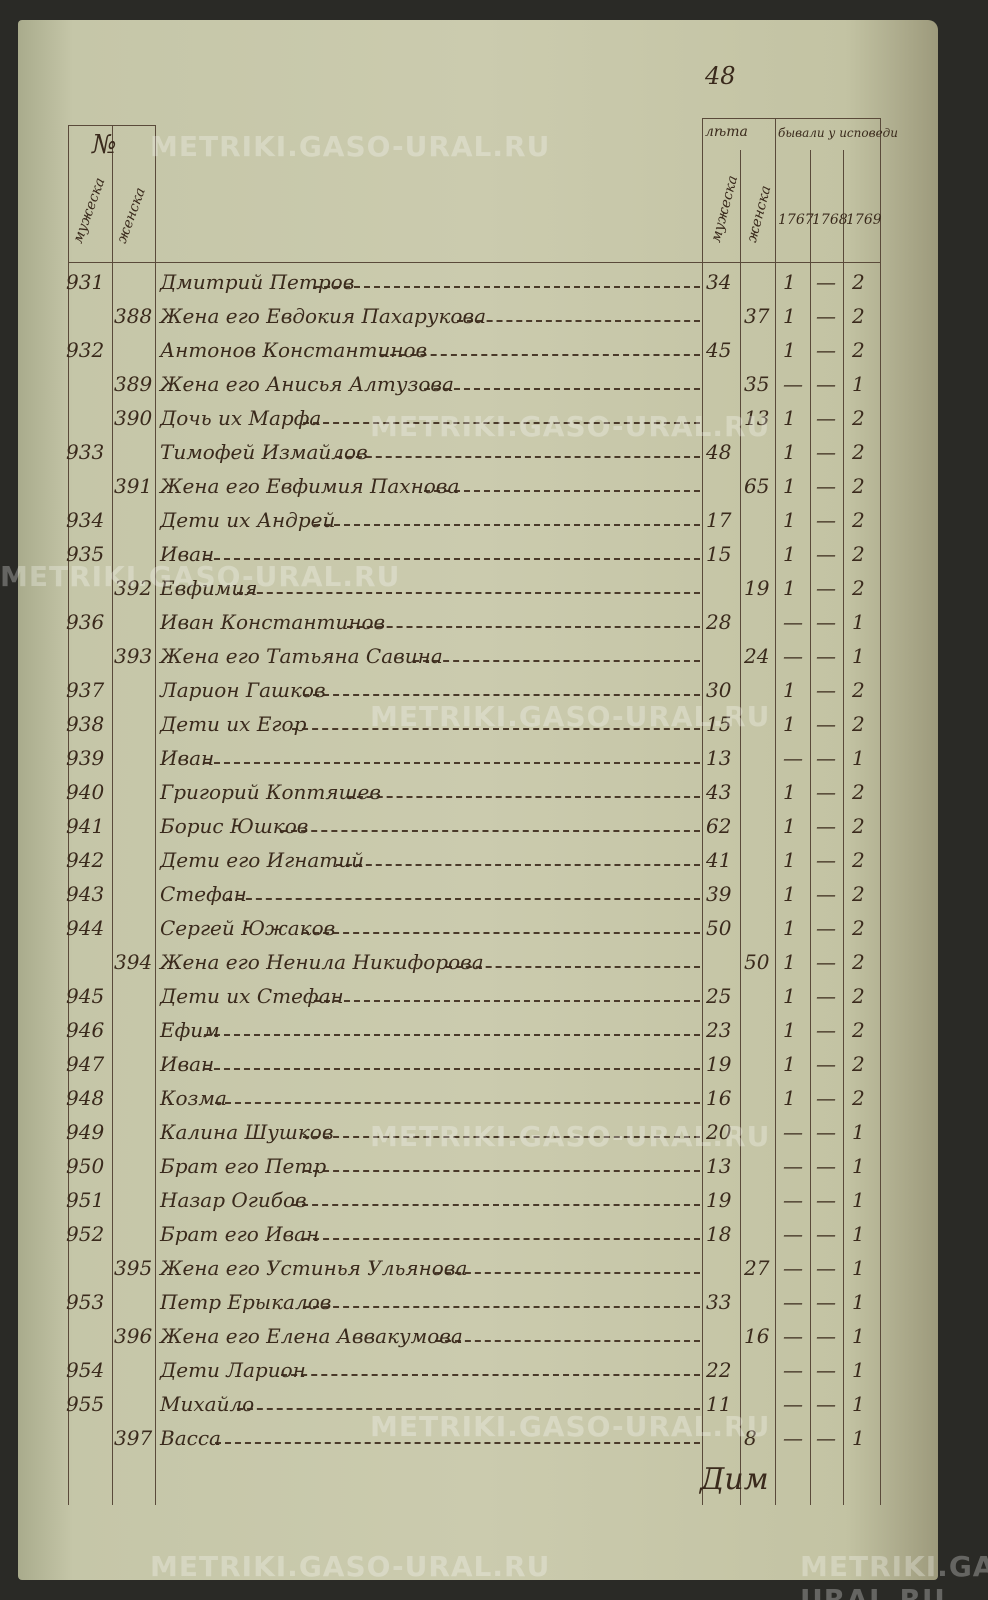 Image resolution: width=988 pixels, height=1600 pixels. What do you see at coordinates (85, 1098) in the screenshot?
I see `male-number: 948` at bounding box center [85, 1098].